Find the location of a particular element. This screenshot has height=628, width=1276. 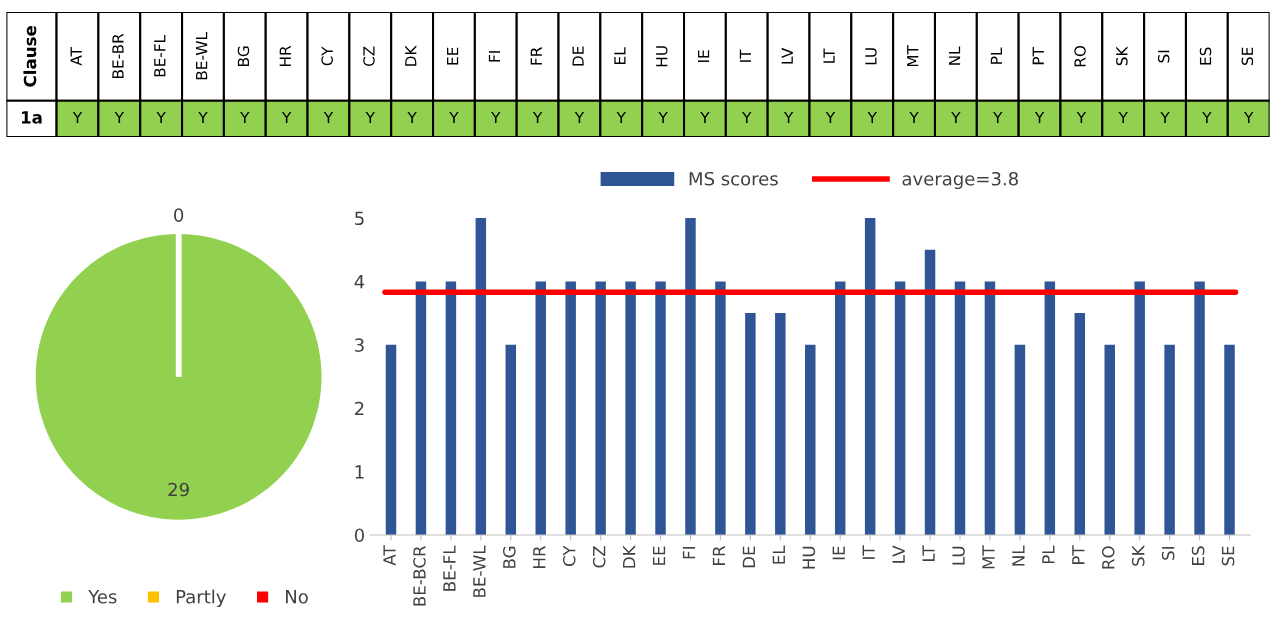

legend-label: No is located at coordinates (297, 597).